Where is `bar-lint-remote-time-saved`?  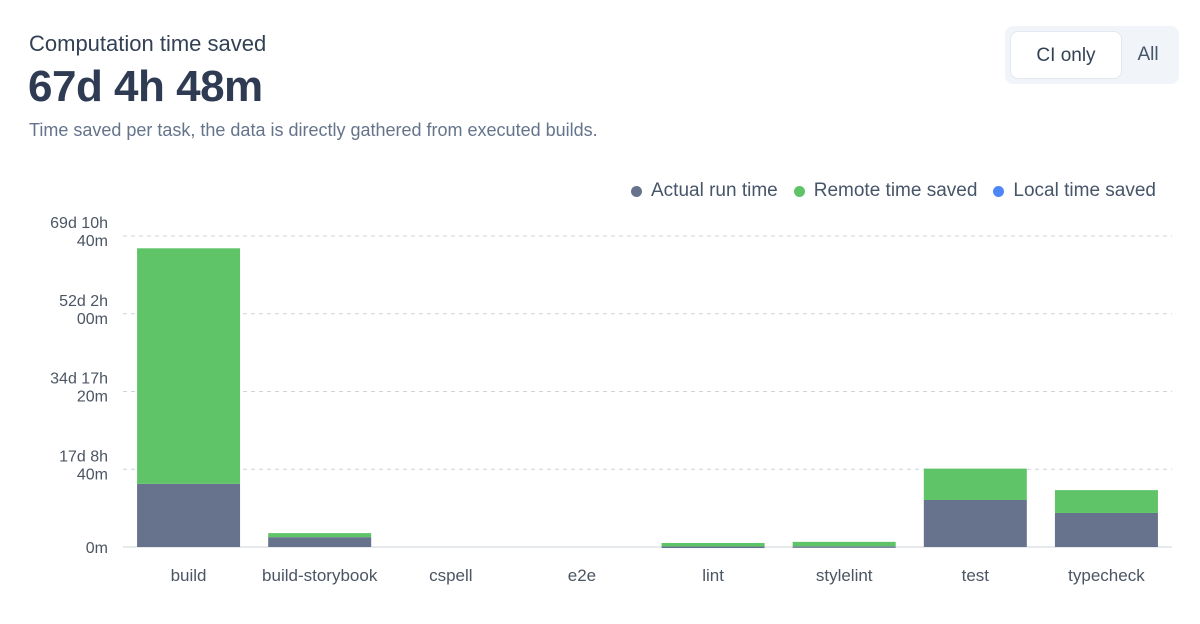
bar-lint-remote-time-saved is located at coordinates (713, 544).